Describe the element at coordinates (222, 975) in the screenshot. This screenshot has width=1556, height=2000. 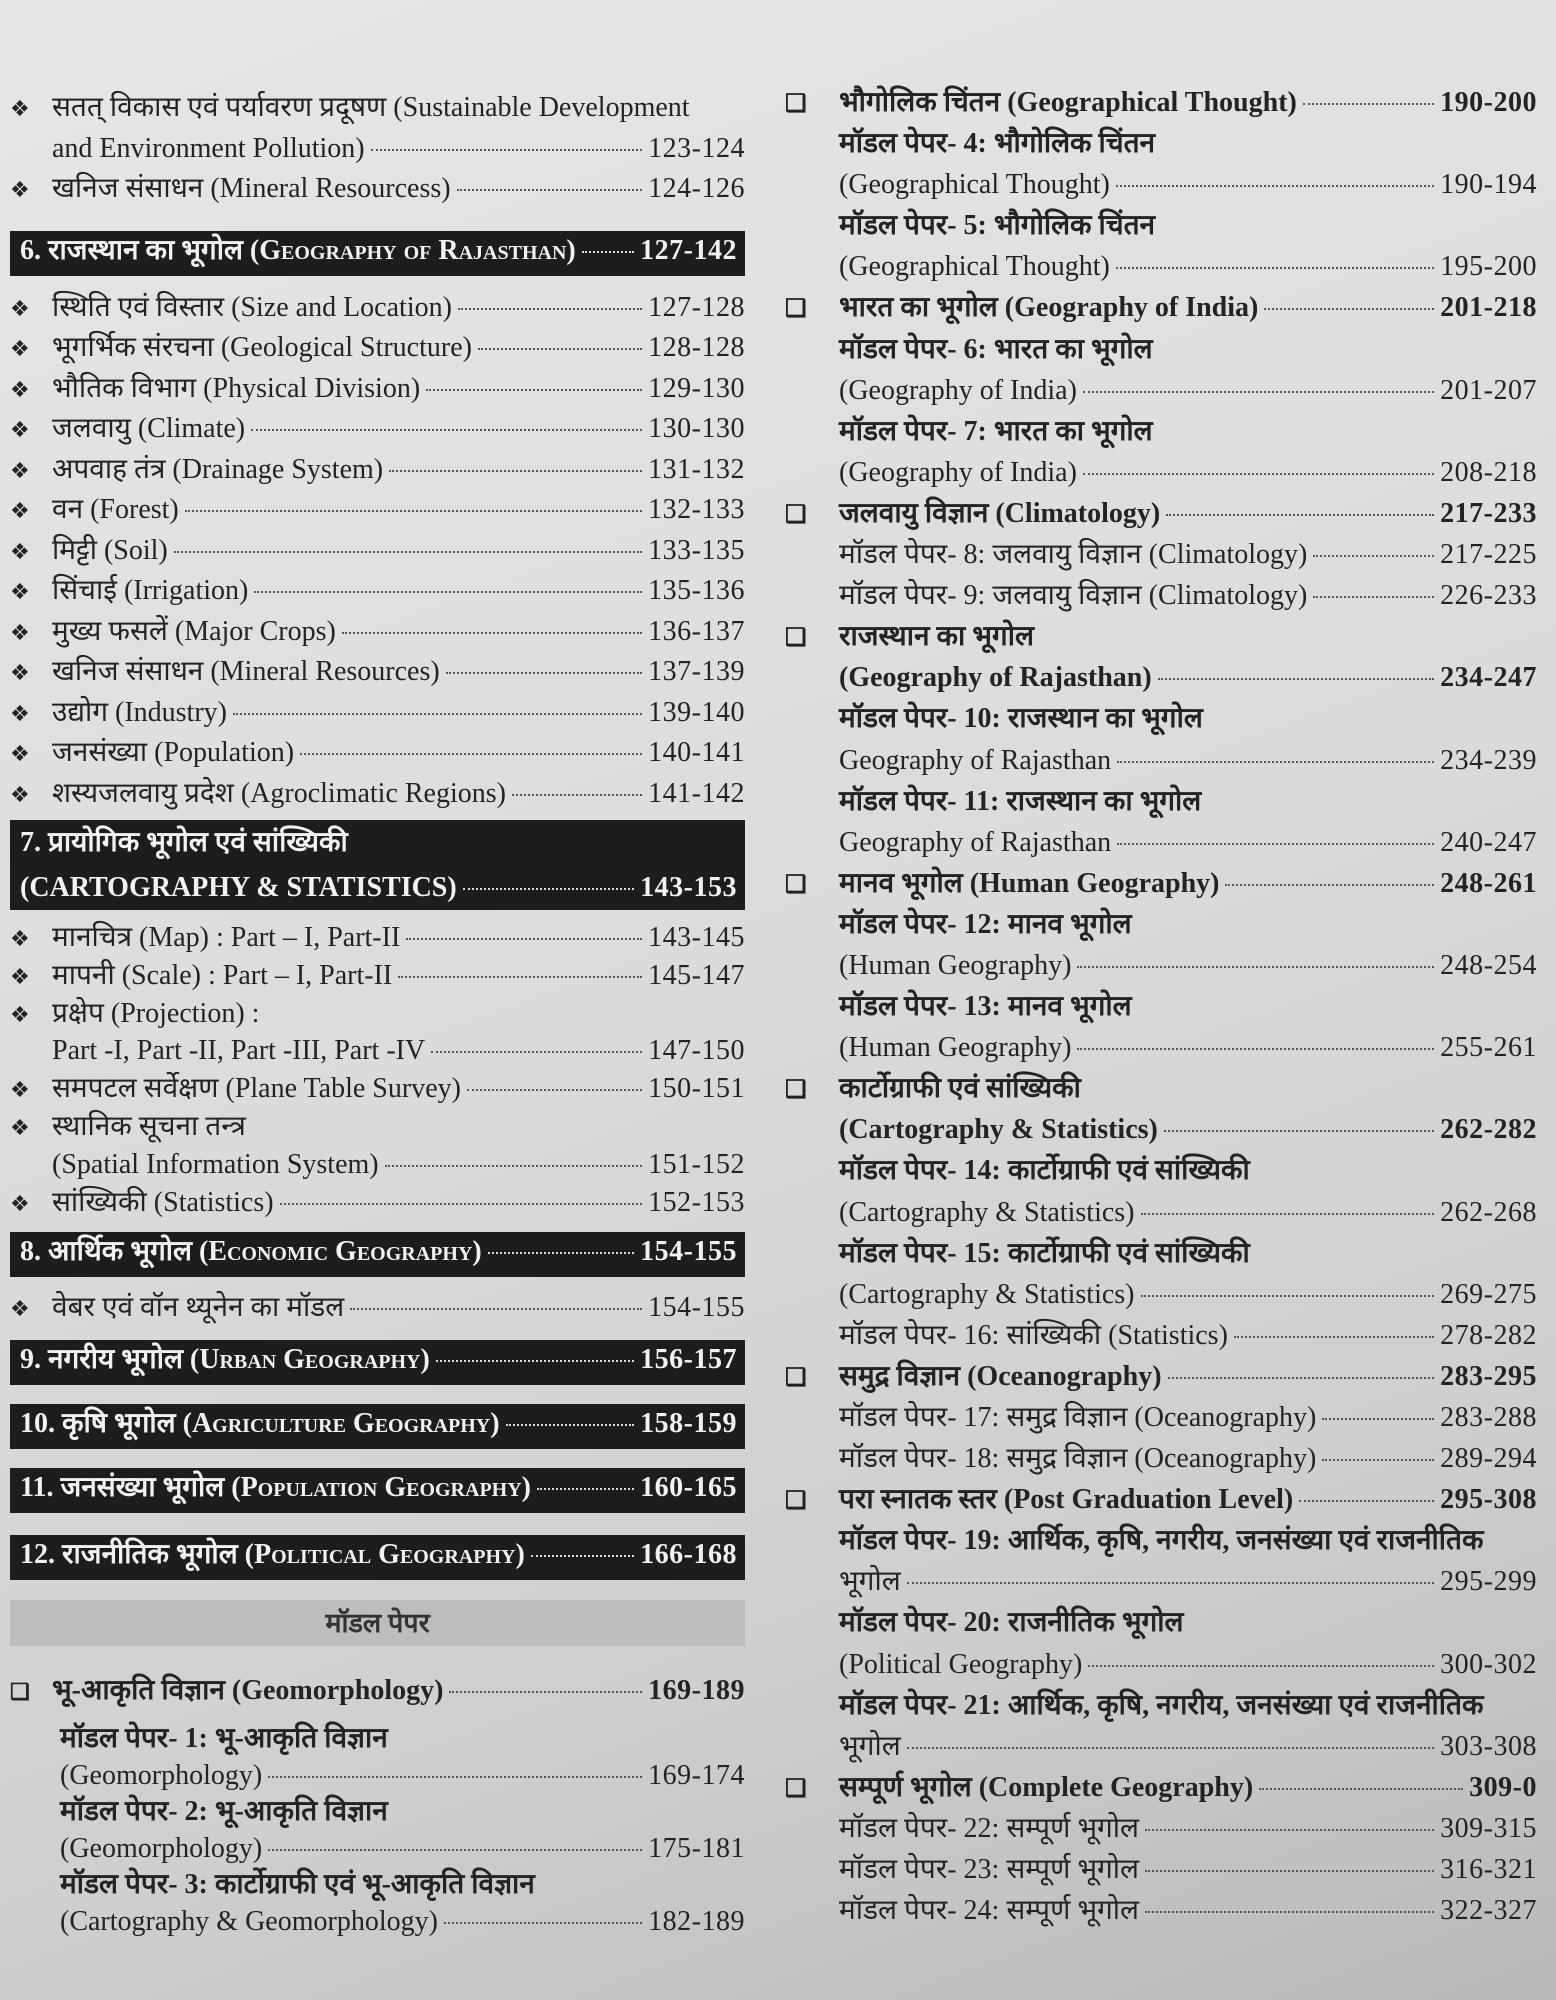
I see `entry-title: मापनी (Scale) : Part – I, Part-II` at that location.